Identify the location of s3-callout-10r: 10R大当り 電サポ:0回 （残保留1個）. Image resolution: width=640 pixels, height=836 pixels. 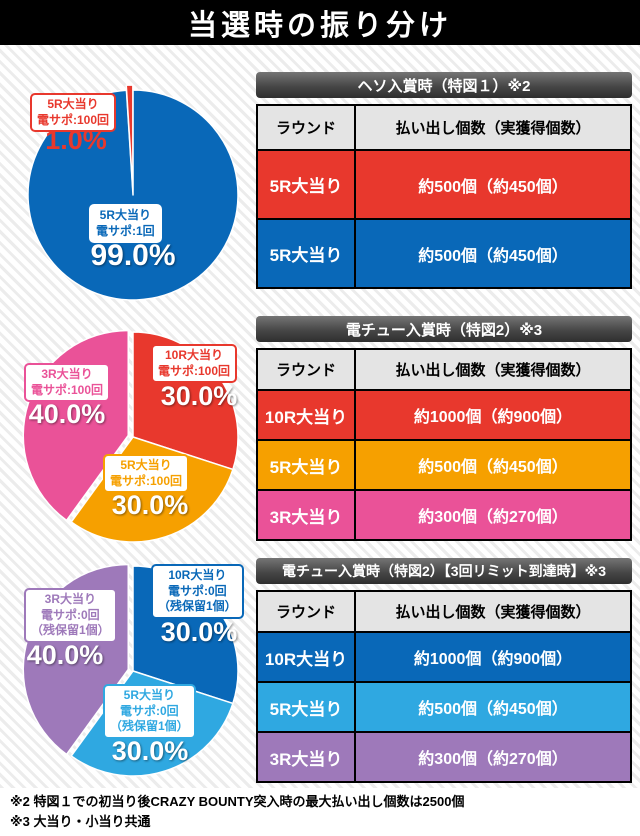
(197, 591).